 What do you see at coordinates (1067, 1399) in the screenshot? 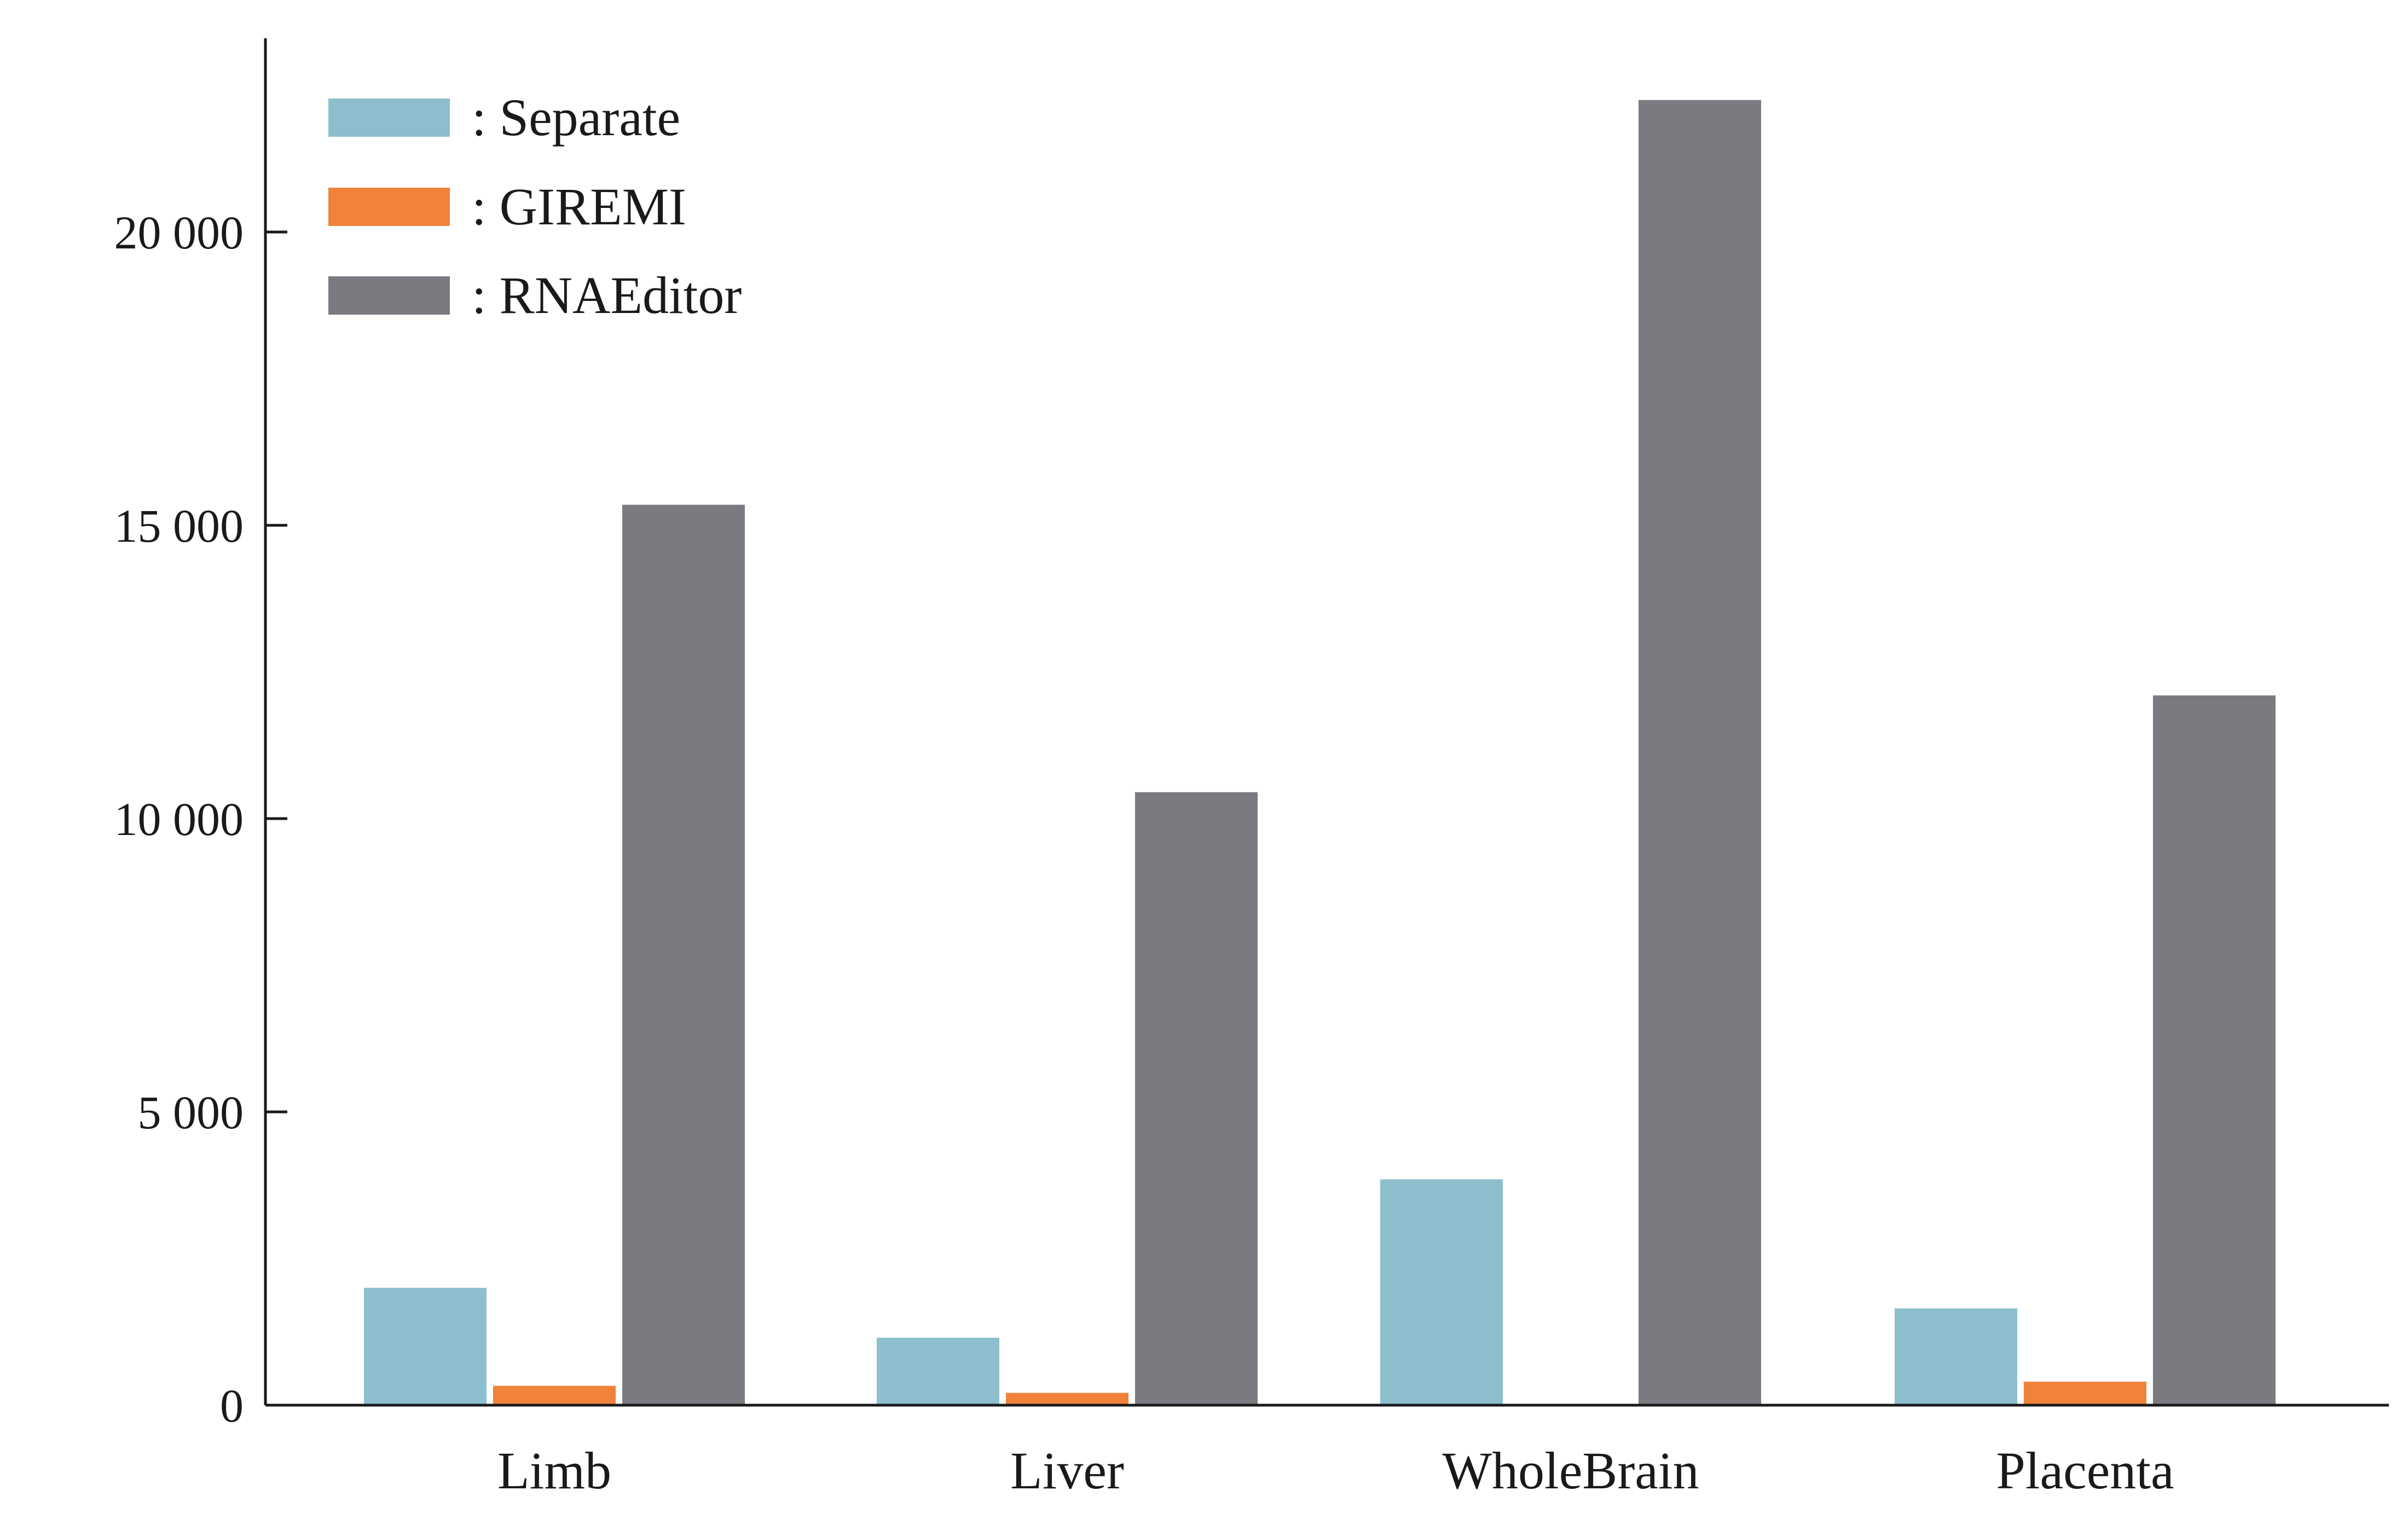
I see `bar-liver-giremi` at bounding box center [1067, 1399].